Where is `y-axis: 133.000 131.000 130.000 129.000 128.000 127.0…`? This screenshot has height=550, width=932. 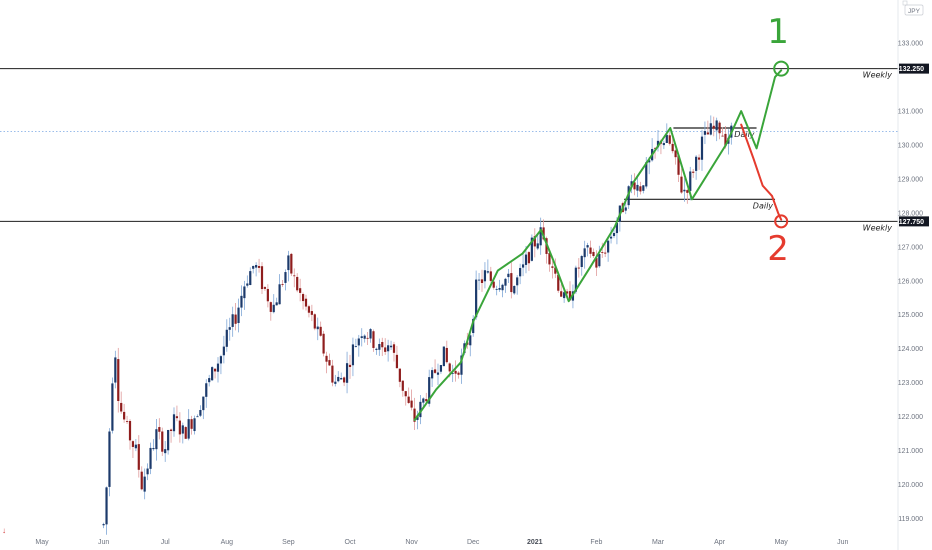
y-axis: 133.000 131.000 130.000 129.000 128.000 127.0… is located at coordinates (913, 275).